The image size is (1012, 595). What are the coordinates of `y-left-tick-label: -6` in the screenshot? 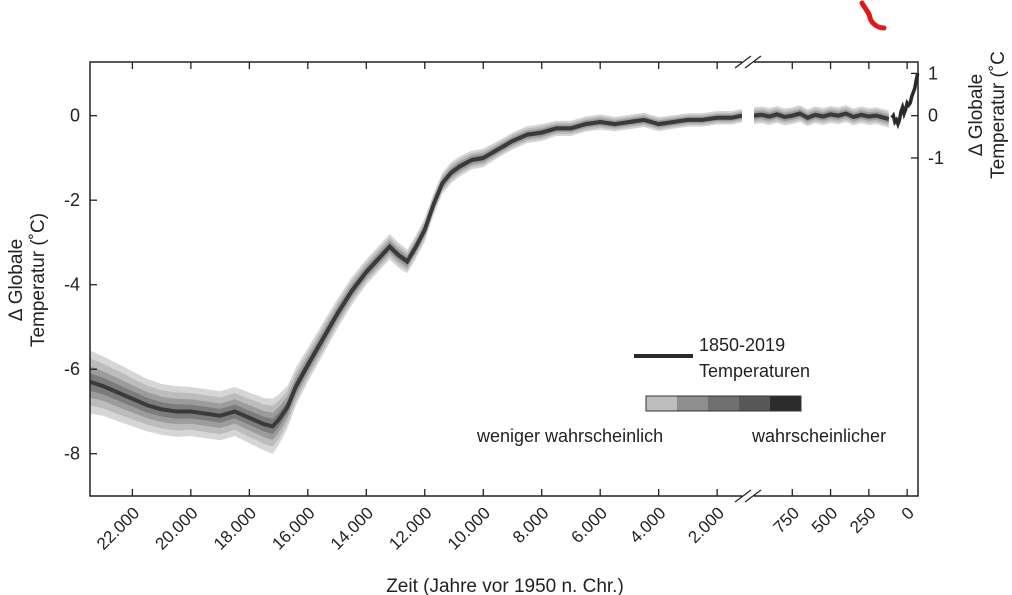 It's located at (72, 369).